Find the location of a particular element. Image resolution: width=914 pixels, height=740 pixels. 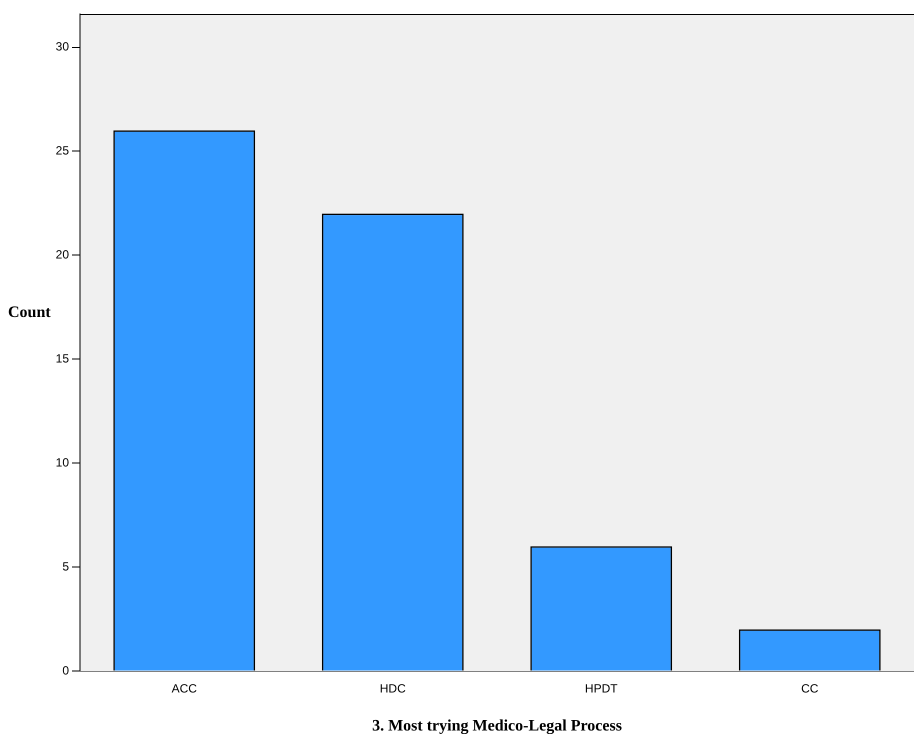

y-tick-label: 10 is located at coordinates (63, 462).